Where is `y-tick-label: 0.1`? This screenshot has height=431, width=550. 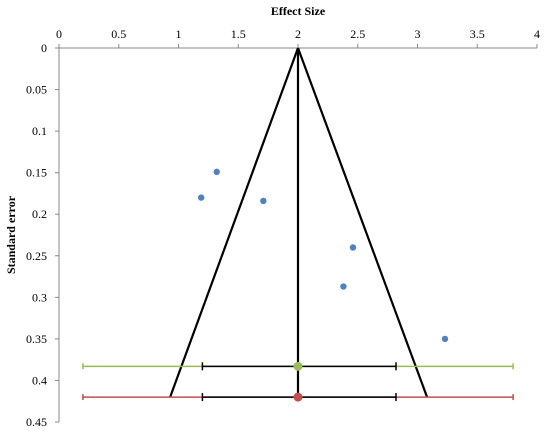 y-tick-label: 0.1 is located at coordinates (39, 131).